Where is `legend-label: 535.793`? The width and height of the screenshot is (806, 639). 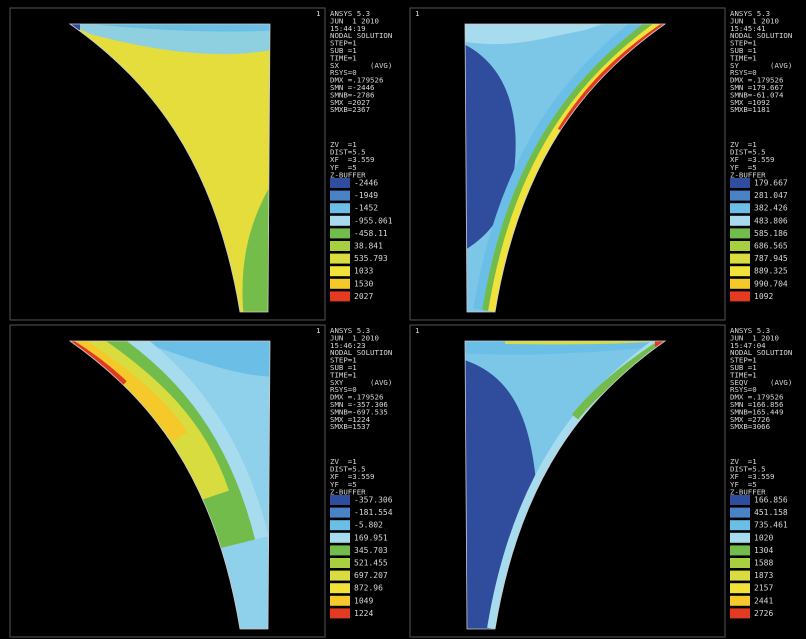
legend-label: 535.793 is located at coordinates (371, 258).